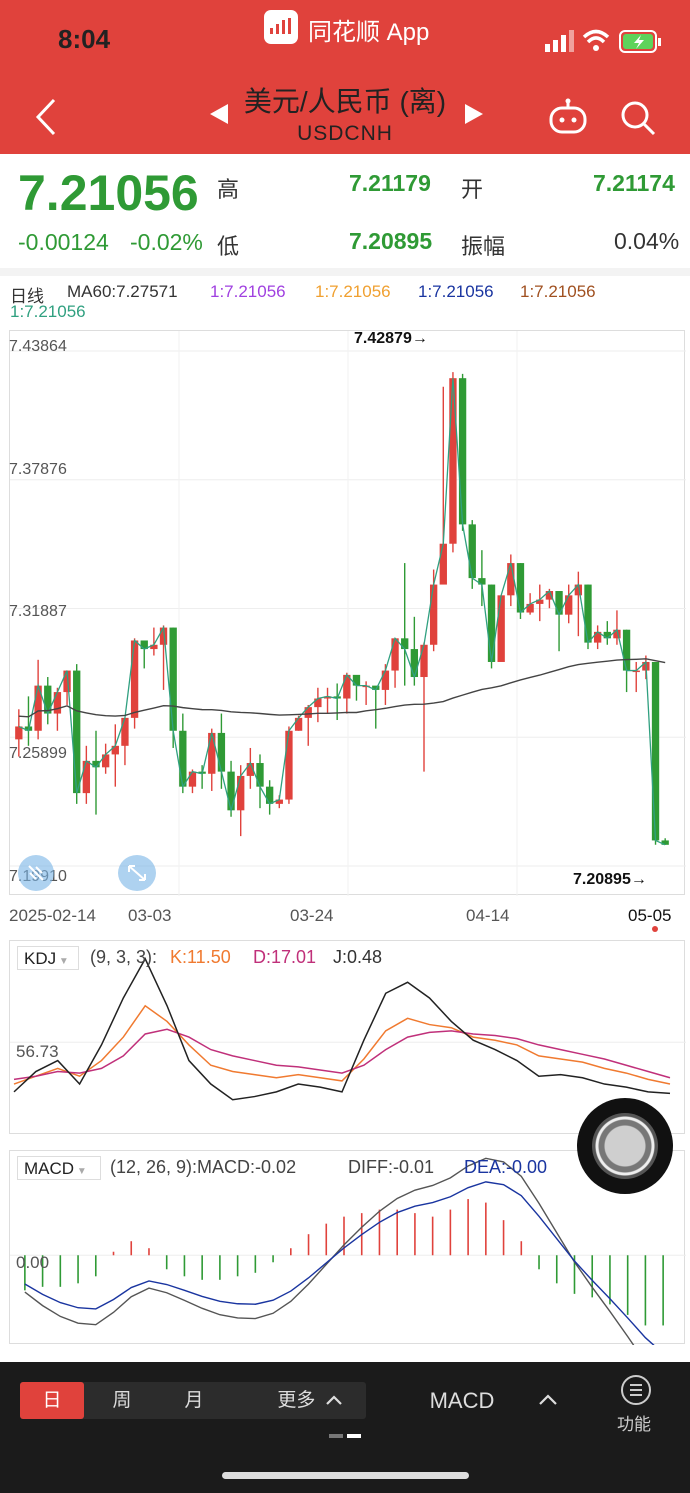  I want to click on macd-selector: MACD ▼, so click(59, 1168).